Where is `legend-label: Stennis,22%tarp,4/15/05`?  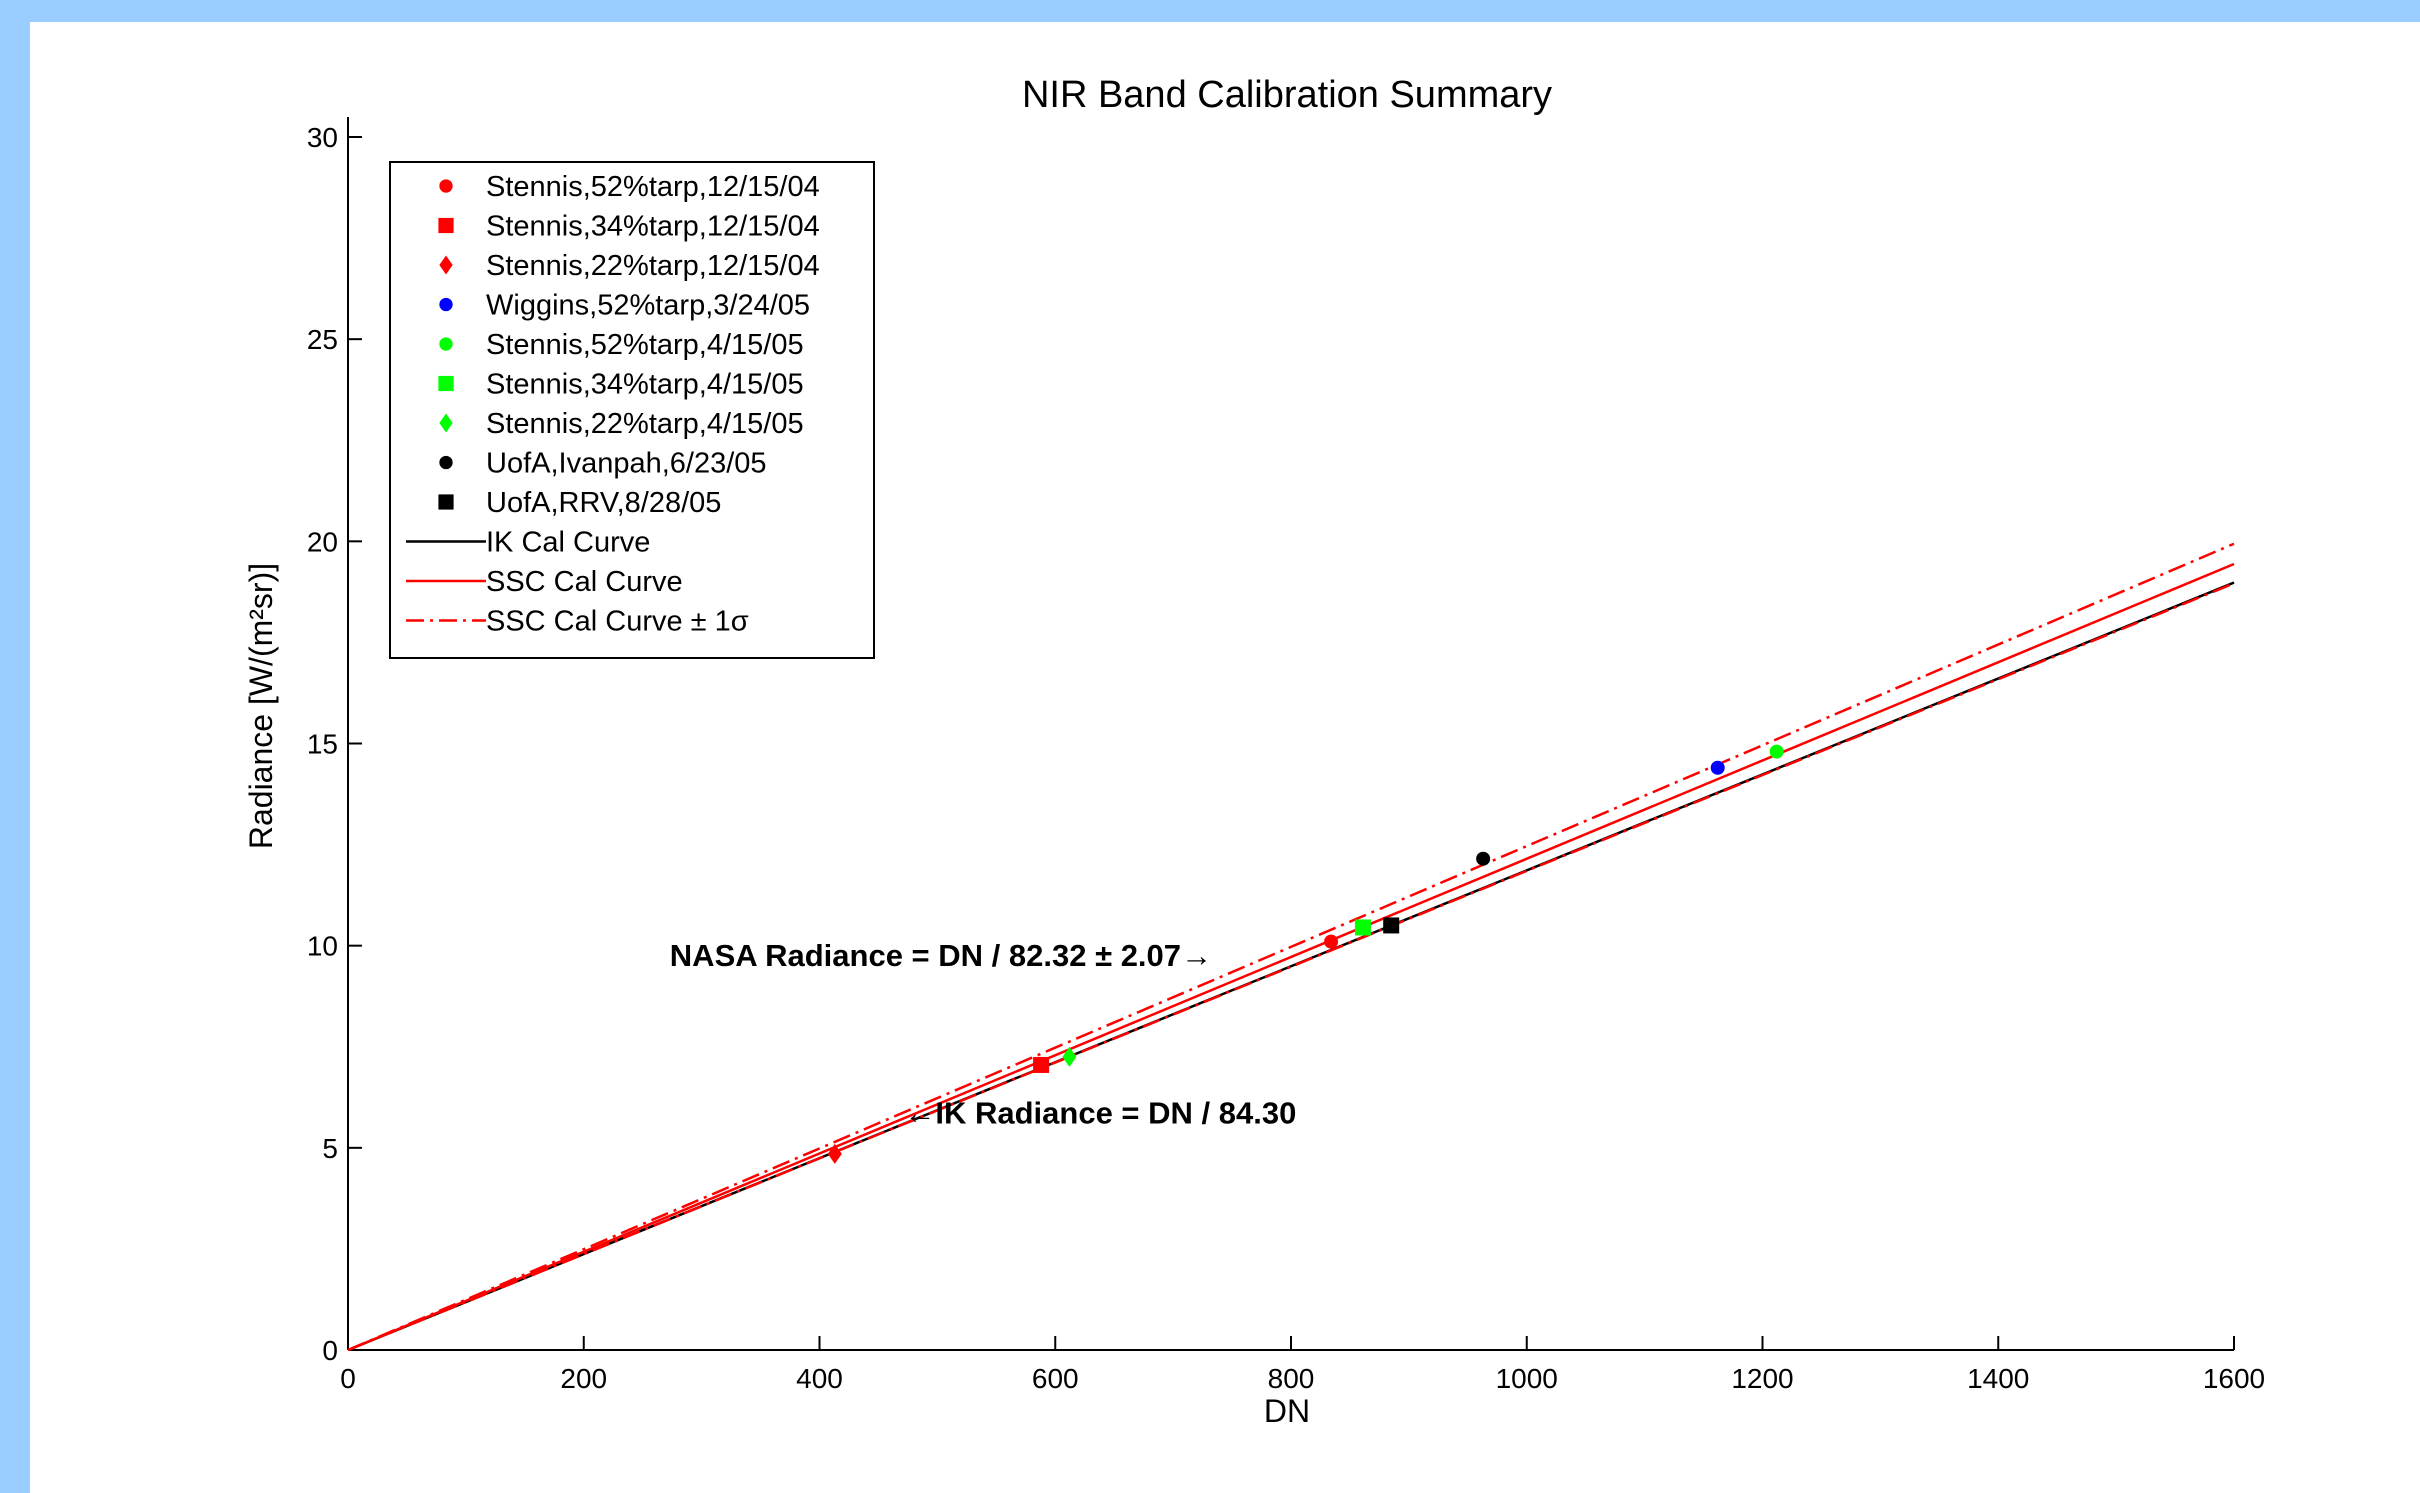 legend-label: Stennis,22%tarp,4/15/05 is located at coordinates (645, 424).